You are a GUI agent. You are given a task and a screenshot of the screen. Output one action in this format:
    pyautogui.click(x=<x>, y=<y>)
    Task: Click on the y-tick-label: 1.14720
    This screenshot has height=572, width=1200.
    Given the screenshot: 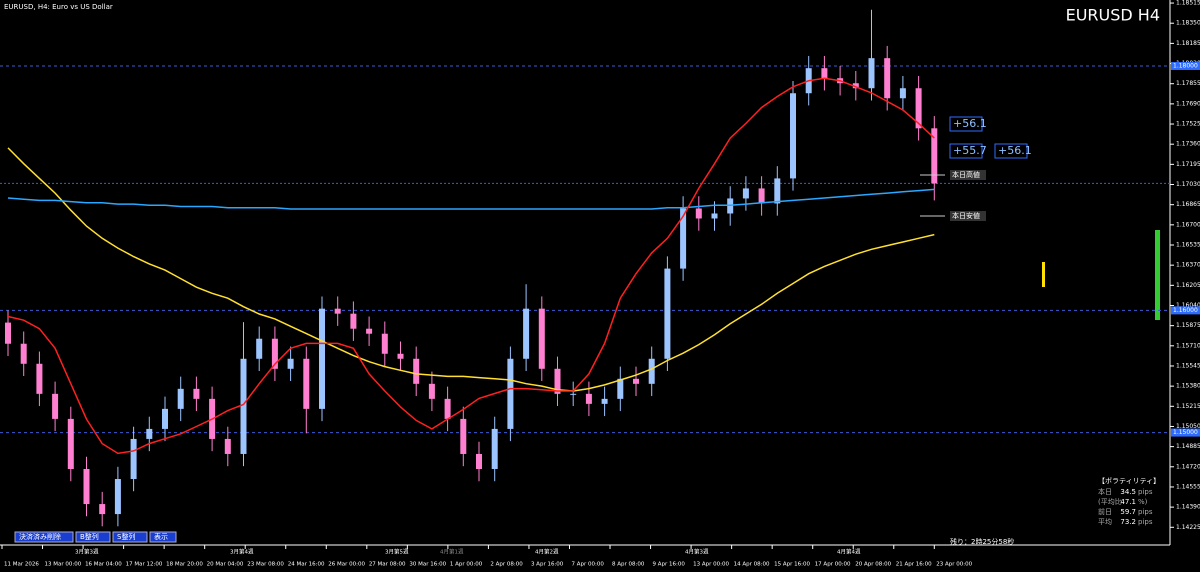 What is the action you would take?
    pyautogui.click(x=1188, y=466)
    